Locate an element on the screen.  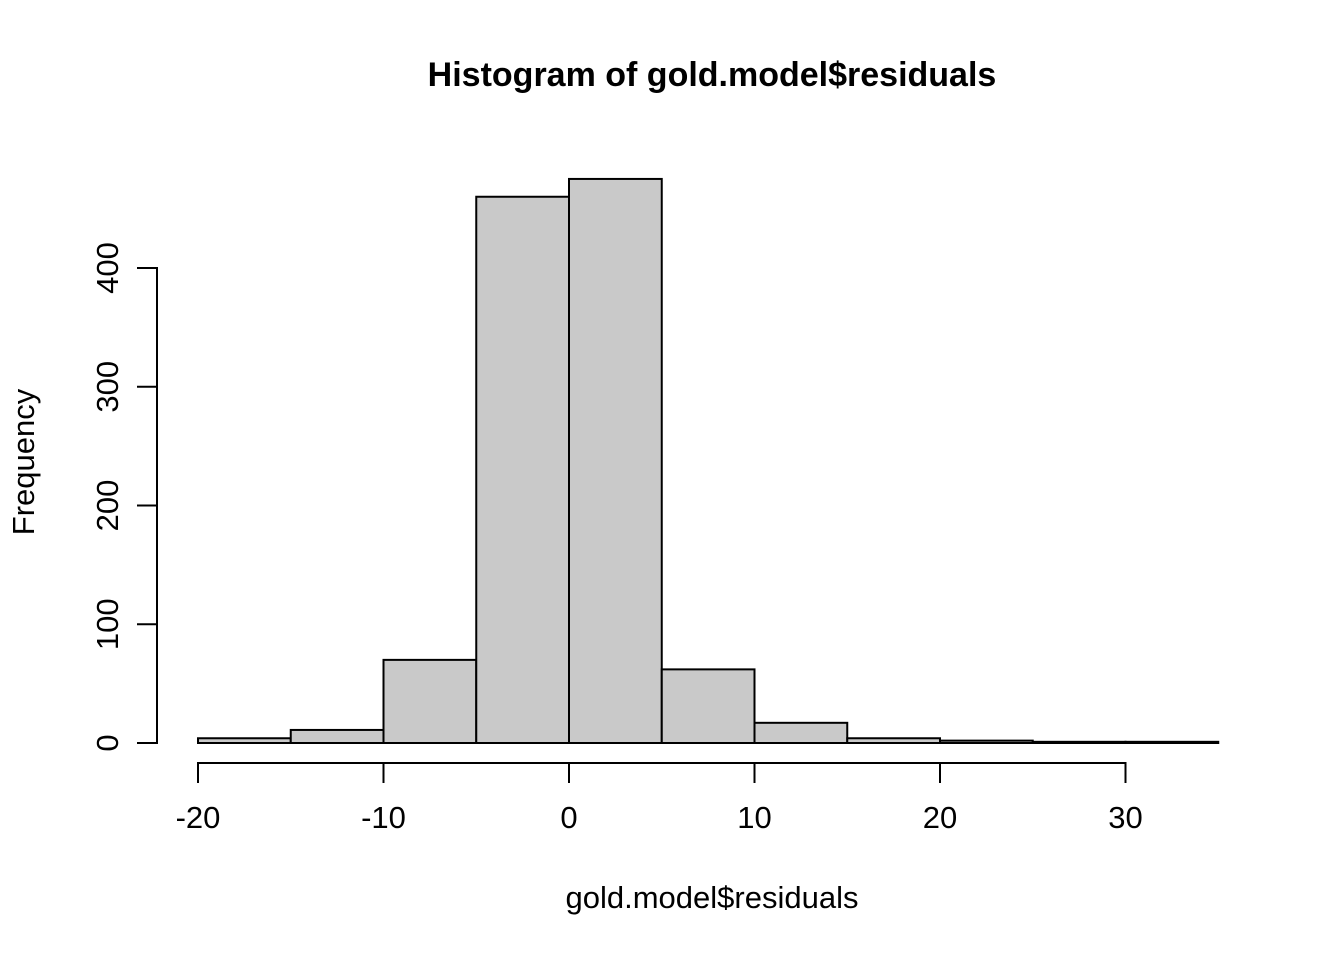
x-axis-title: gold.model$residuals is located at coordinates (712, 897).